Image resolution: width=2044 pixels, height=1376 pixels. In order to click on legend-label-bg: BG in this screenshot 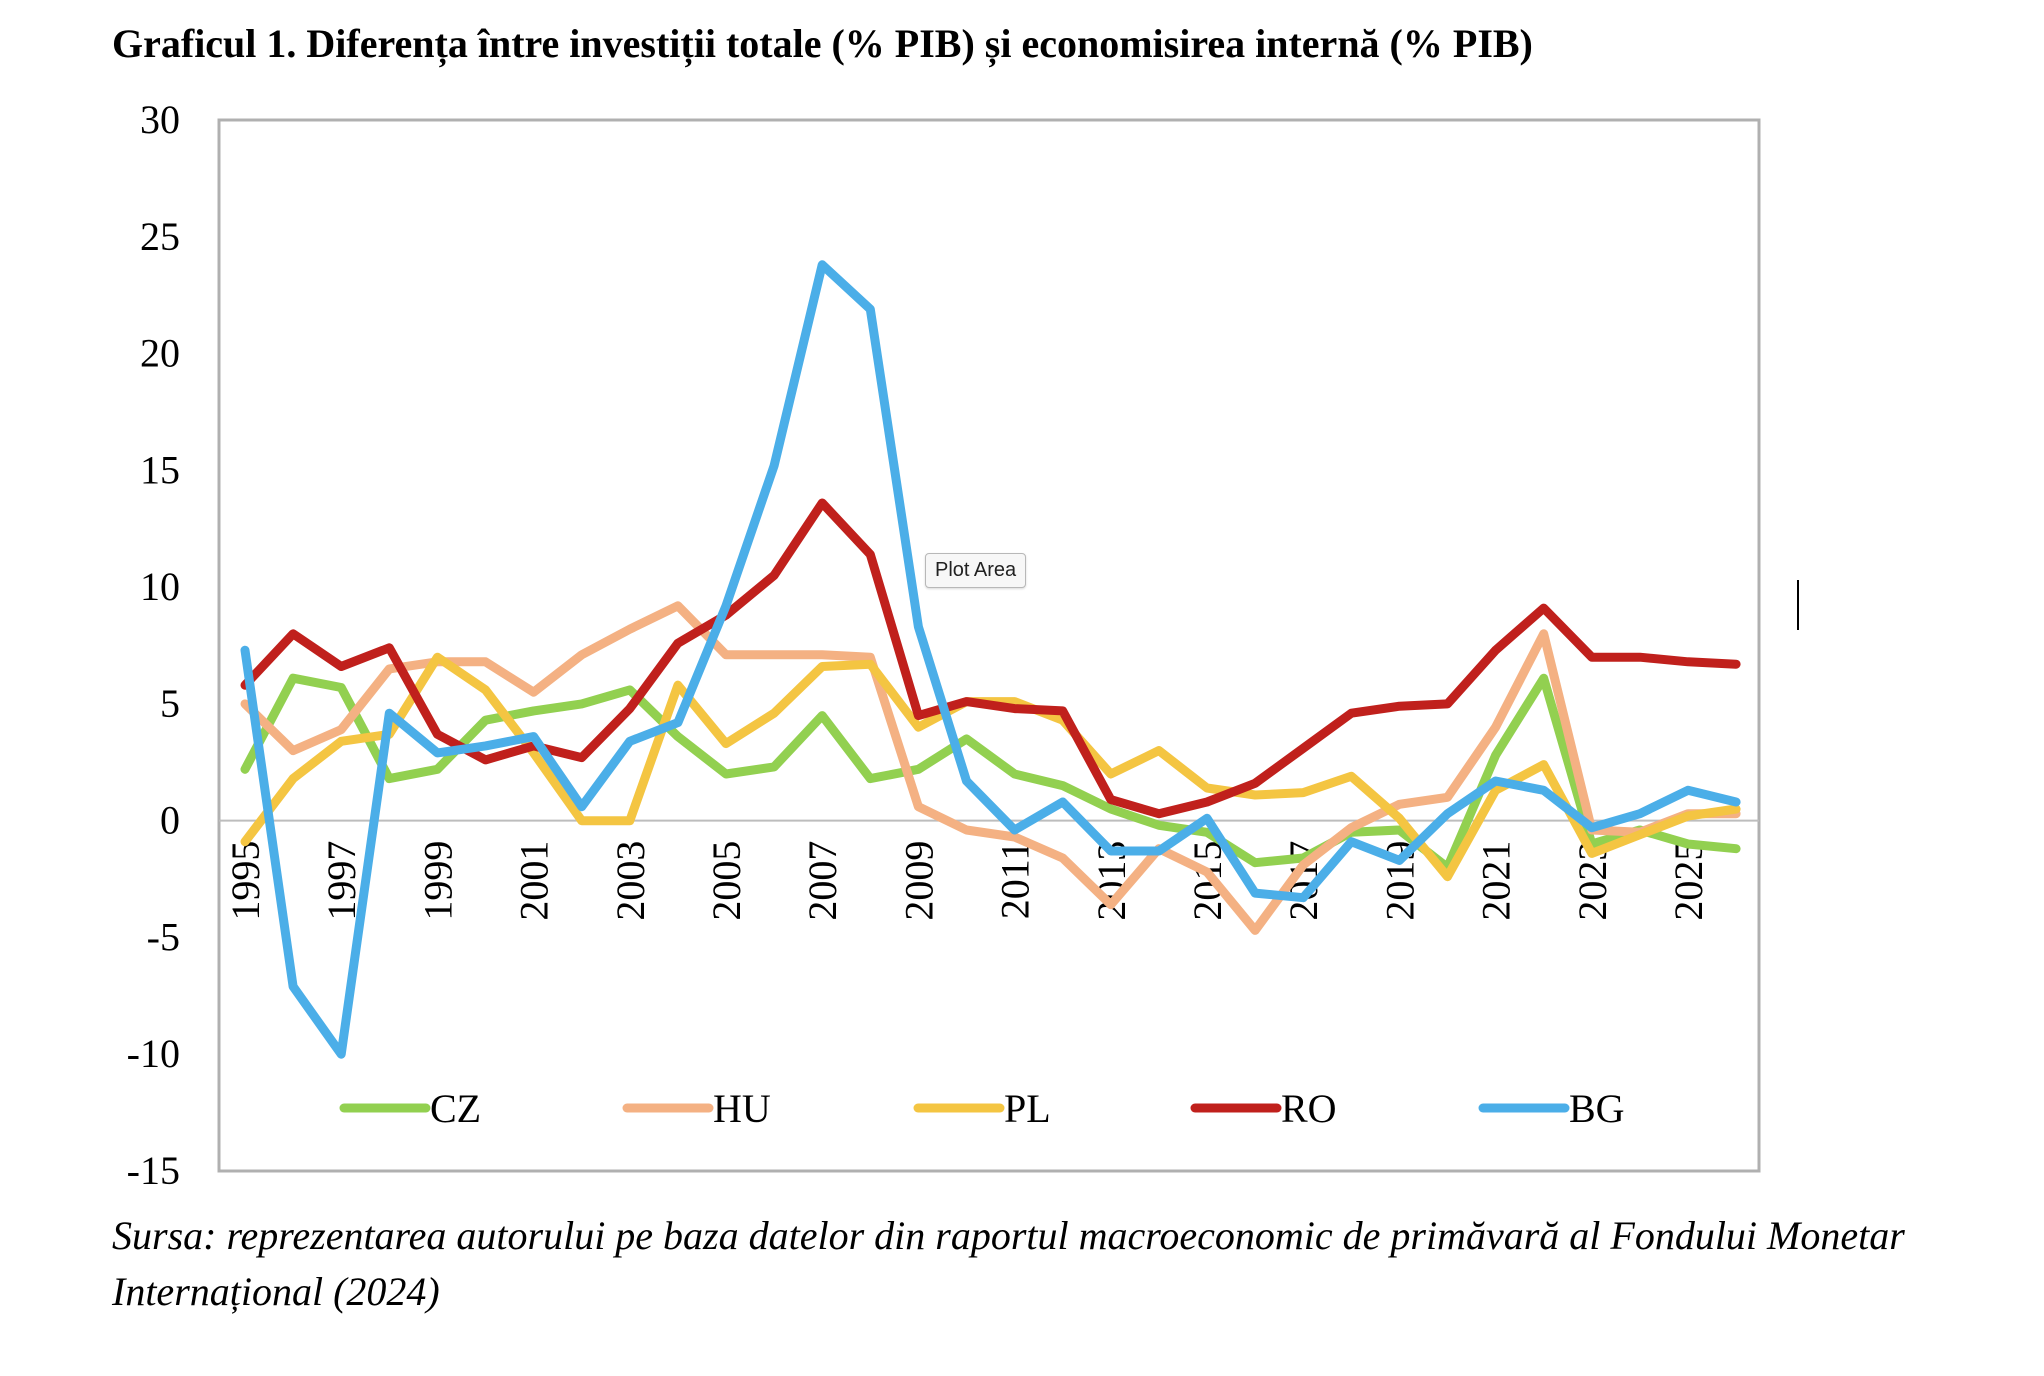, I will do `click(1597, 1108)`.